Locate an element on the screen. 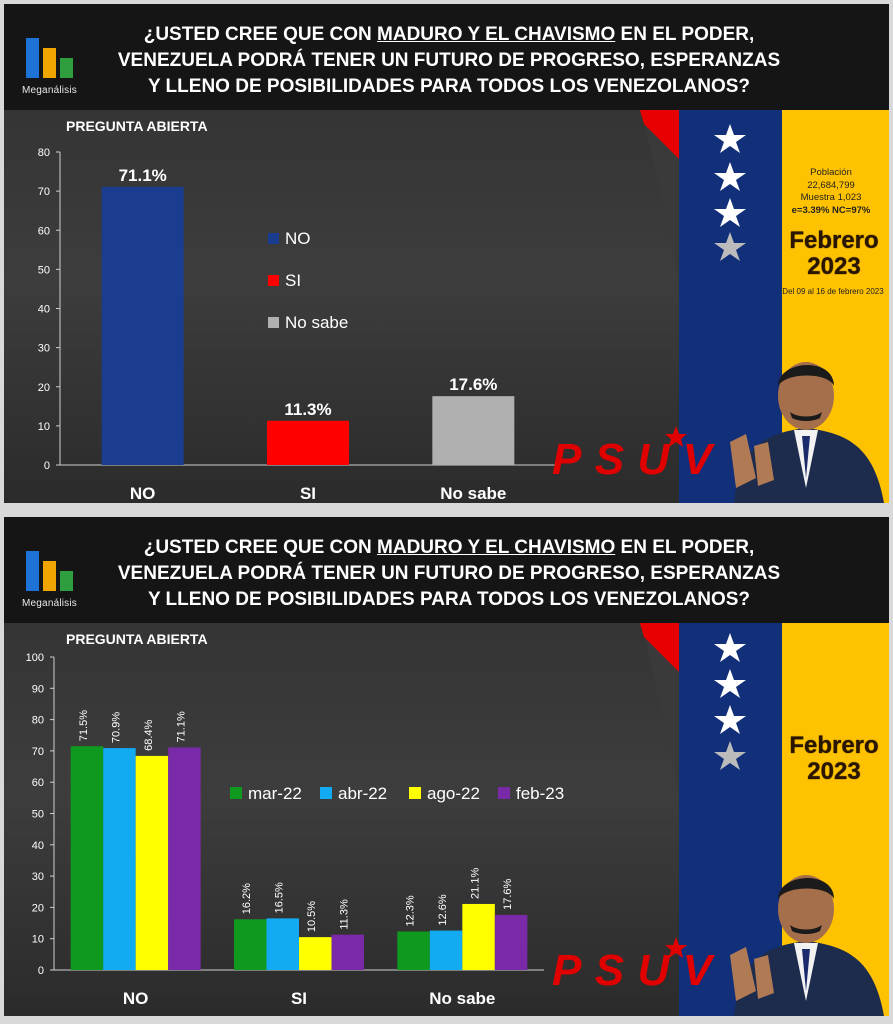  data-label-si-mar-22: 16.2% is located at coordinates (247, 898).